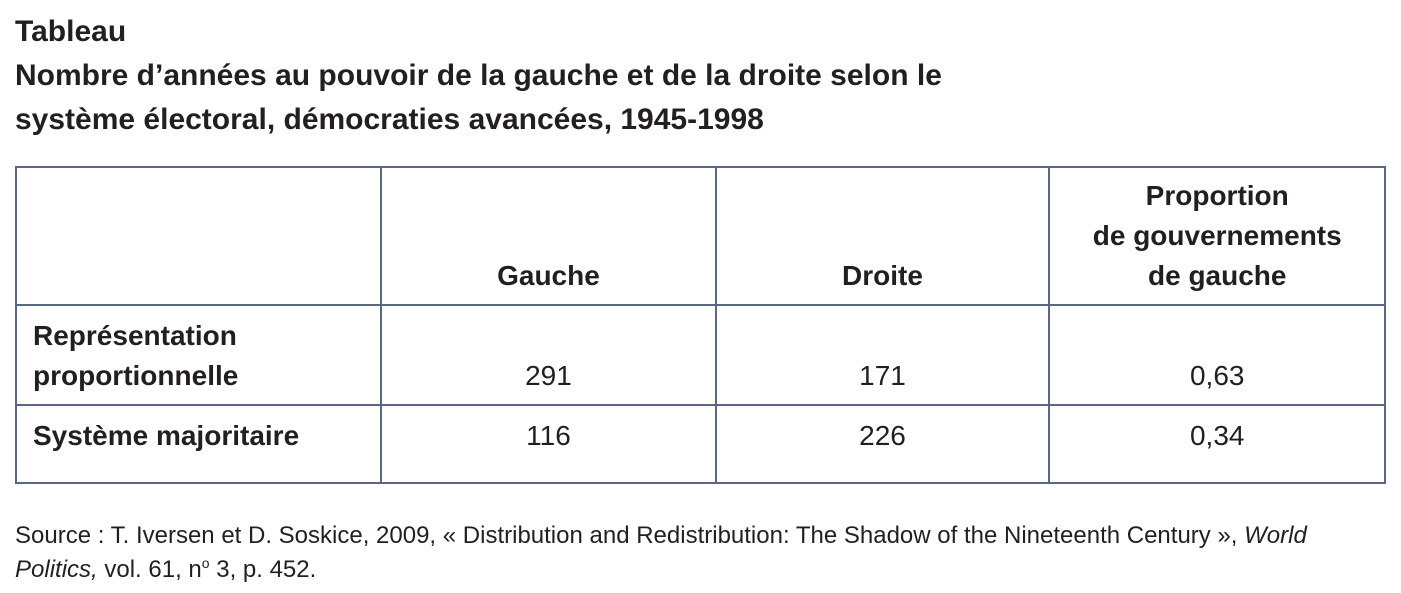  I want to click on cell: 226, so click(882, 444).